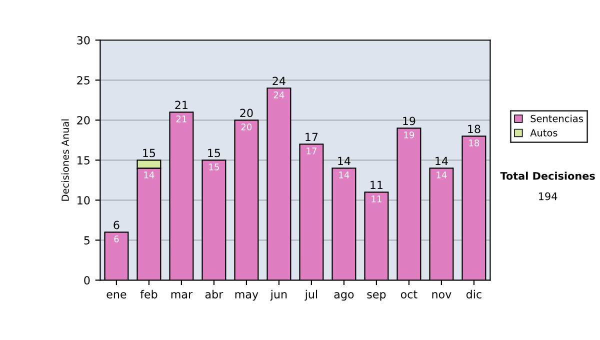 This screenshot has height=340, width=600. Describe the element at coordinates (442, 295) in the screenshot. I see `x-tick-label: nov` at that location.